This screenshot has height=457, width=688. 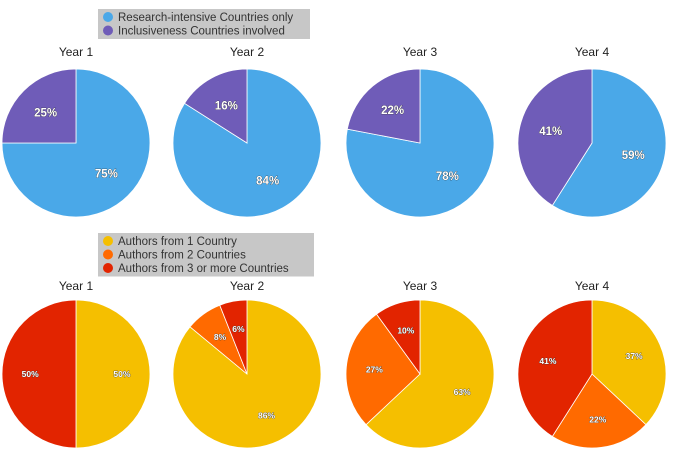 I want to click on slice-data-label: 25%, so click(x=45, y=114).